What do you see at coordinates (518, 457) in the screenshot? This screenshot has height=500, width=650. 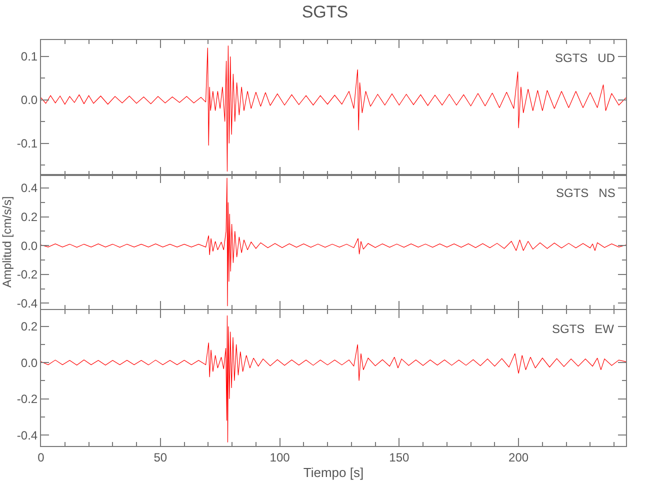 I see `x-tick-label: 200` at bounding box center [518, 457].